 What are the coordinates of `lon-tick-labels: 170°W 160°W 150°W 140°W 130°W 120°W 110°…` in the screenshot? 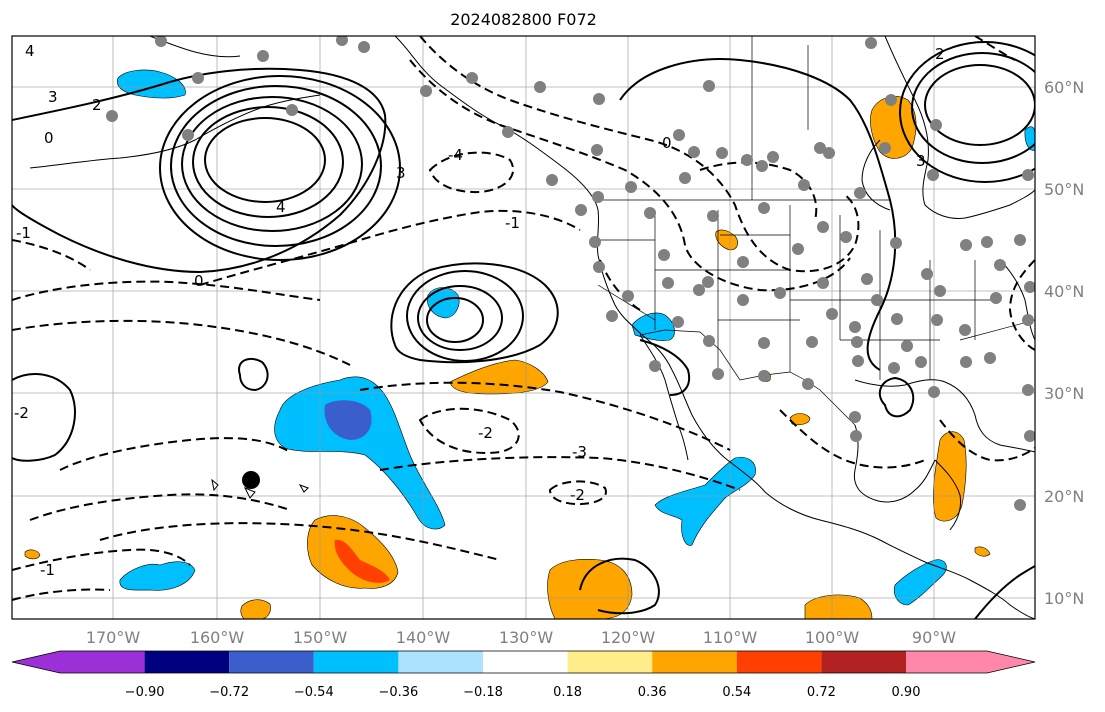 It's located at (521, 637).